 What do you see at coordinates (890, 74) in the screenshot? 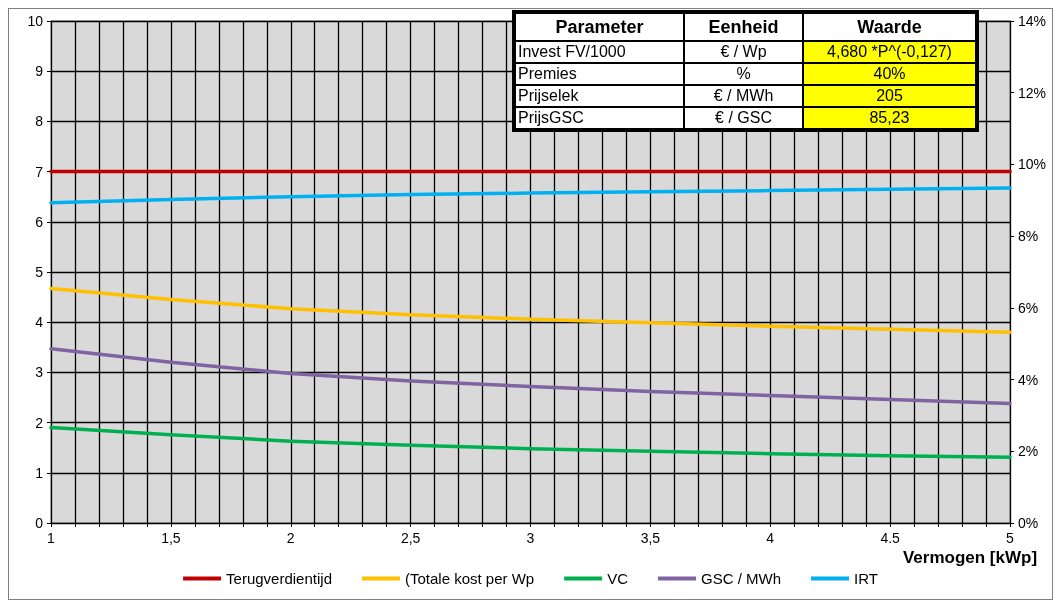
I see `annotation: 40%` at bounding box center [890, 74].